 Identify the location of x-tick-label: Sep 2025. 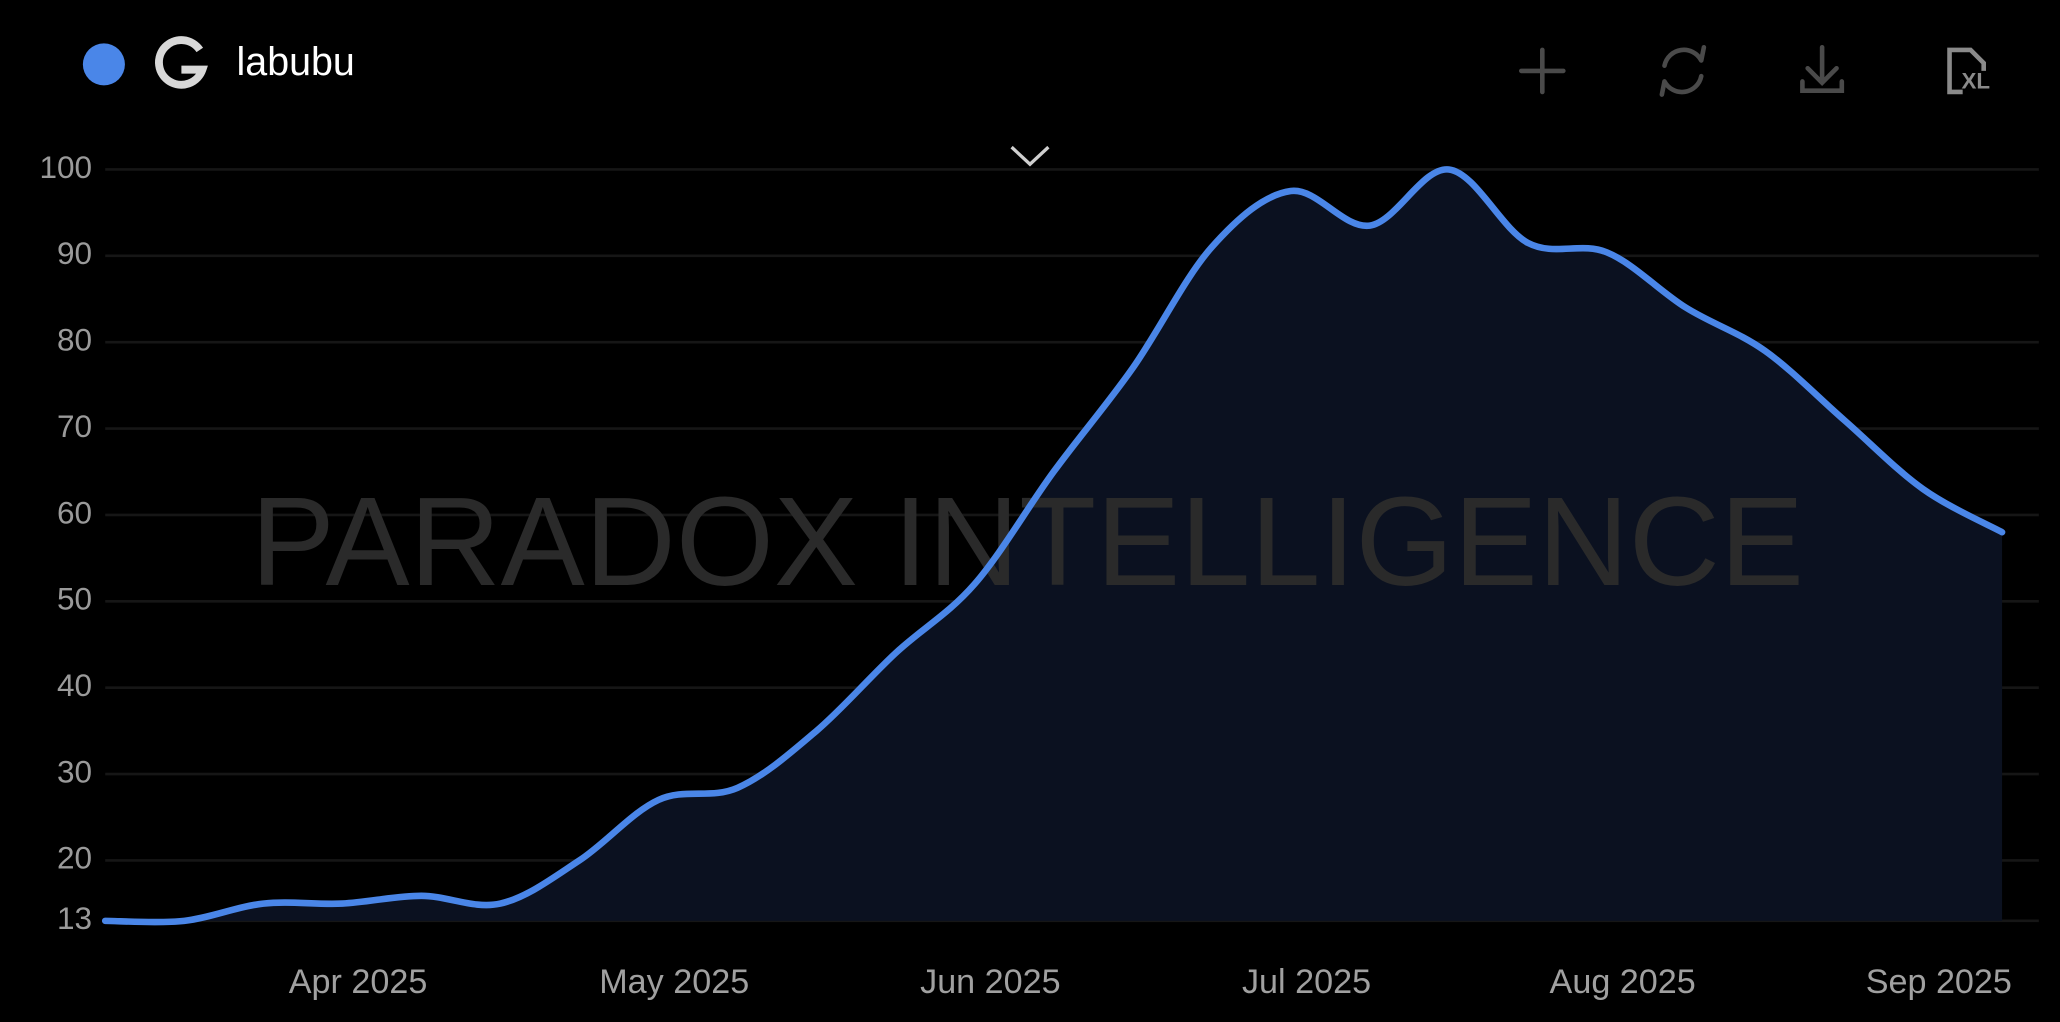
(1939, 982).